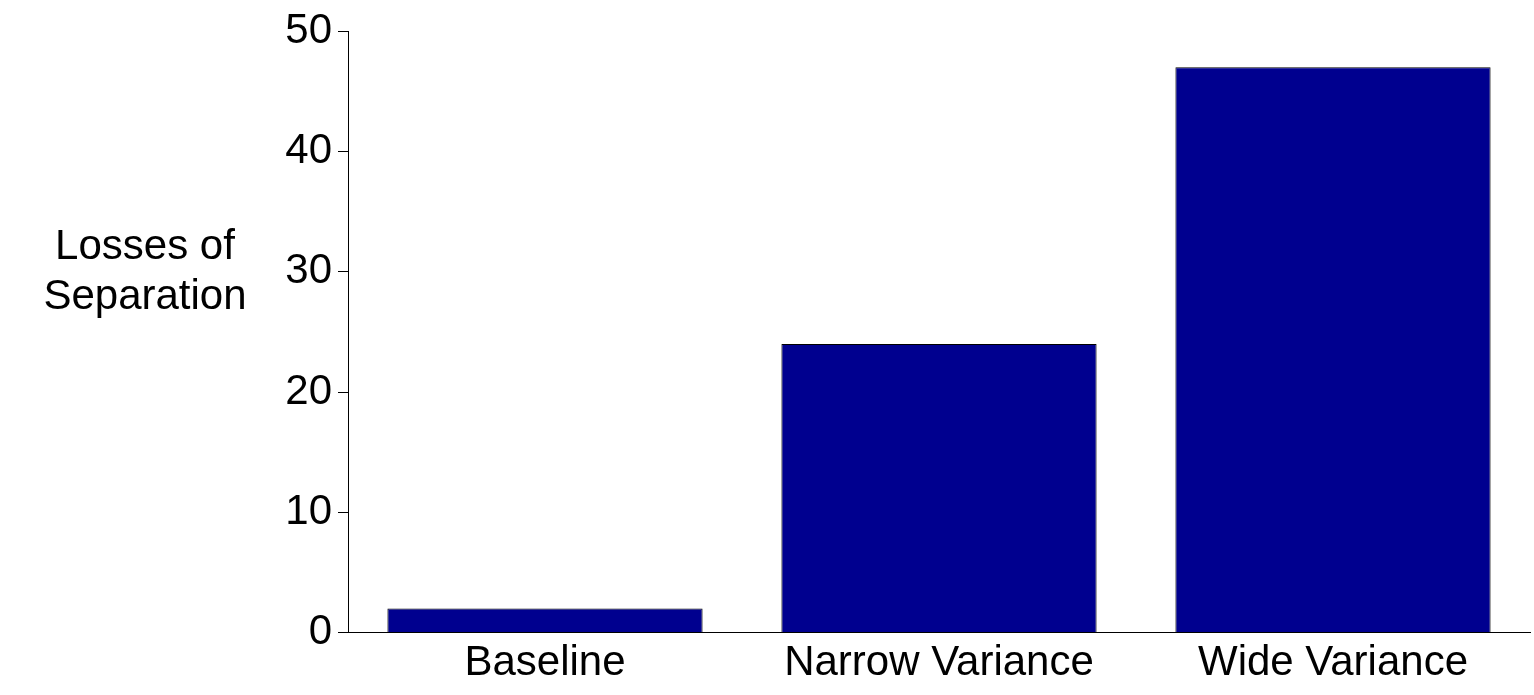 This screenshot has width=1534, height=695. What do you see at coordinates (145, 269) in the screenshot?
I see `y-axis-title: Losses of Separation` at bounding box center [145, 269].